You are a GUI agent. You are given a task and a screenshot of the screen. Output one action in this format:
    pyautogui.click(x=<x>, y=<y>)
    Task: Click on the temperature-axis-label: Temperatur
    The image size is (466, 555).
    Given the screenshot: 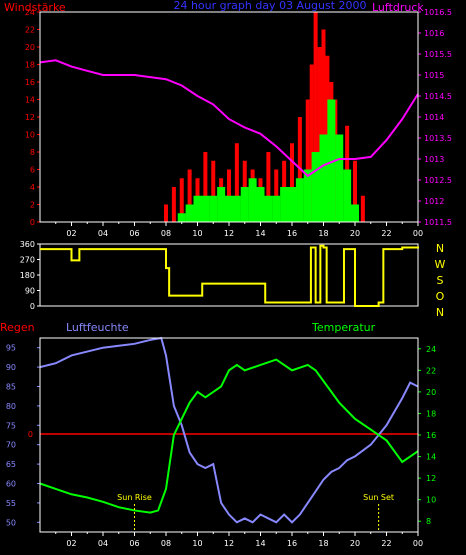 What is the action you would take?
    pyautogui.click(x=343, y=327)
    